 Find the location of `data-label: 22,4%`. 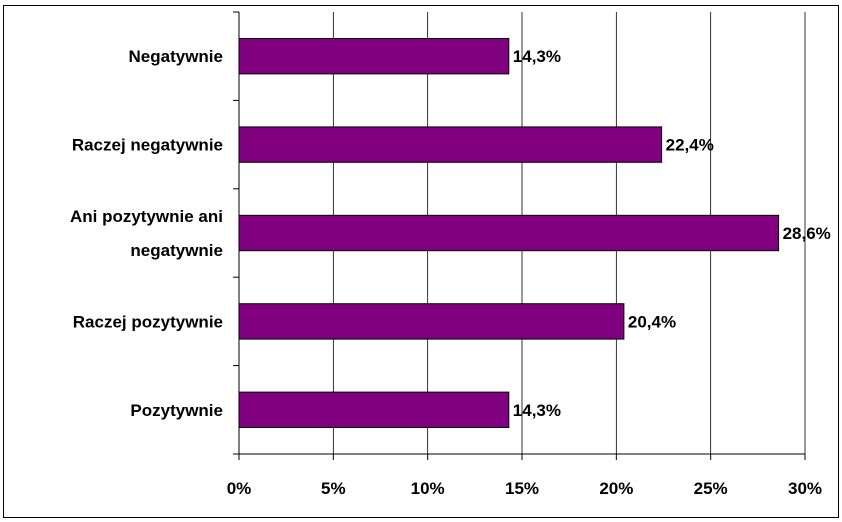

data-label: 22,4% is located at coordinates (690, 145).